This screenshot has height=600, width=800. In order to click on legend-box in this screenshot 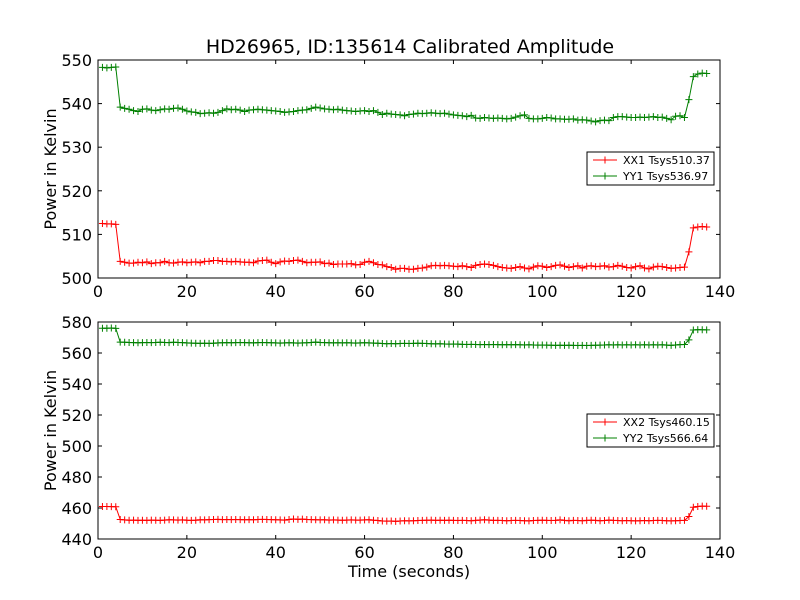, I will do `click(650, 430)`.